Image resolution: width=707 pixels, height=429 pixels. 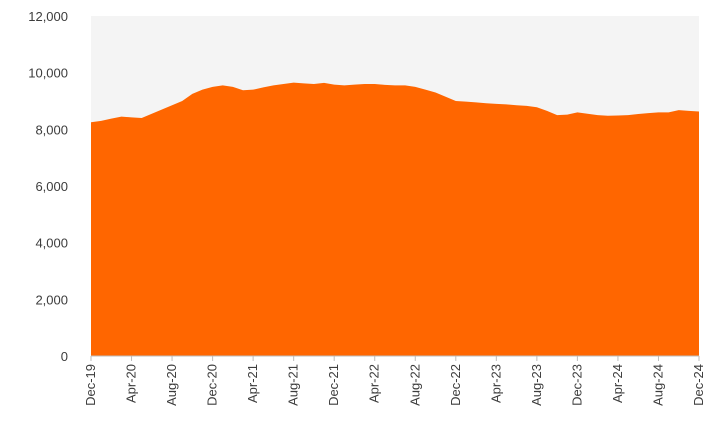 I want to click on y-tick-label: 10,000, so click(x=48, y=73).